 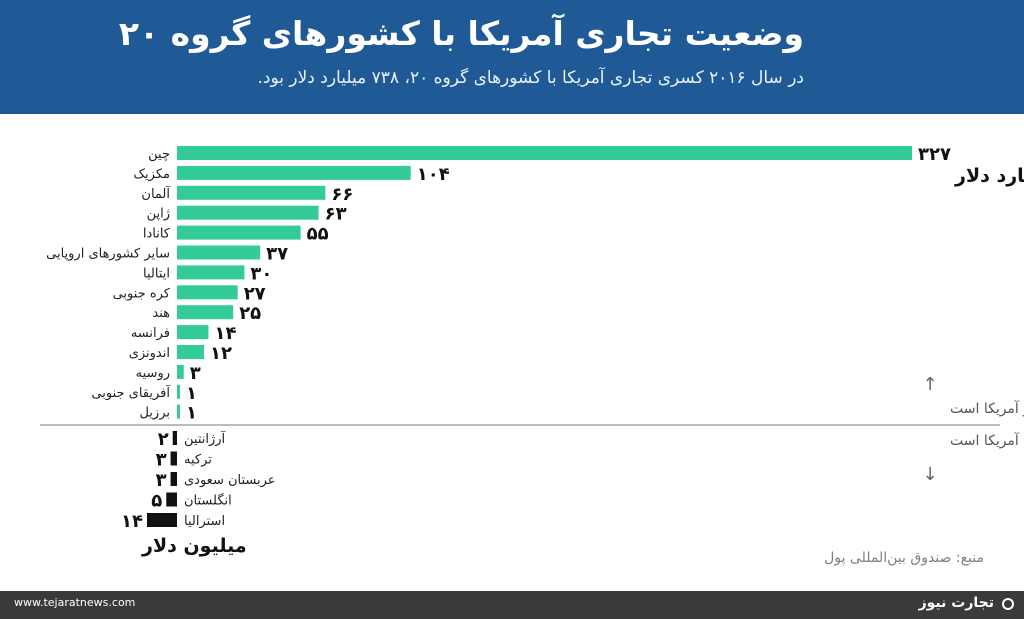 What do you see at coordinates (221, 353) in the screenshot?
I see `surplus-value-label: ۱۲` at bounding box center [221, 353].